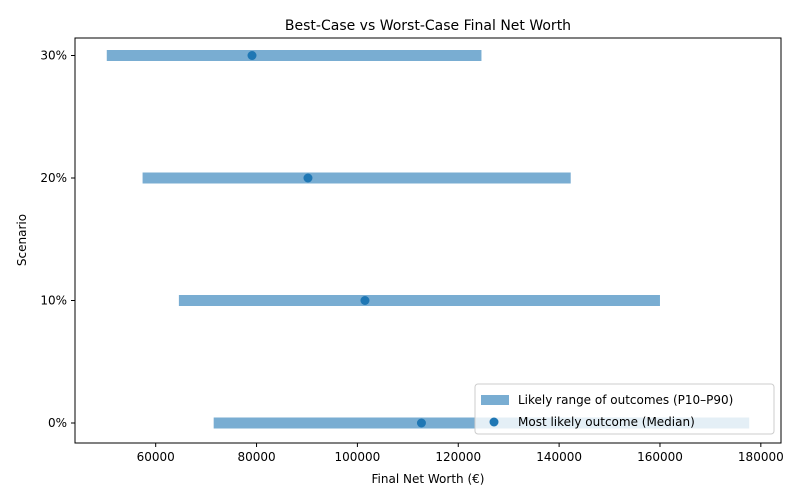  I want to click on x-axis: 60000 80000 100000 120000 140000 160000 180000, so click(460, 453).